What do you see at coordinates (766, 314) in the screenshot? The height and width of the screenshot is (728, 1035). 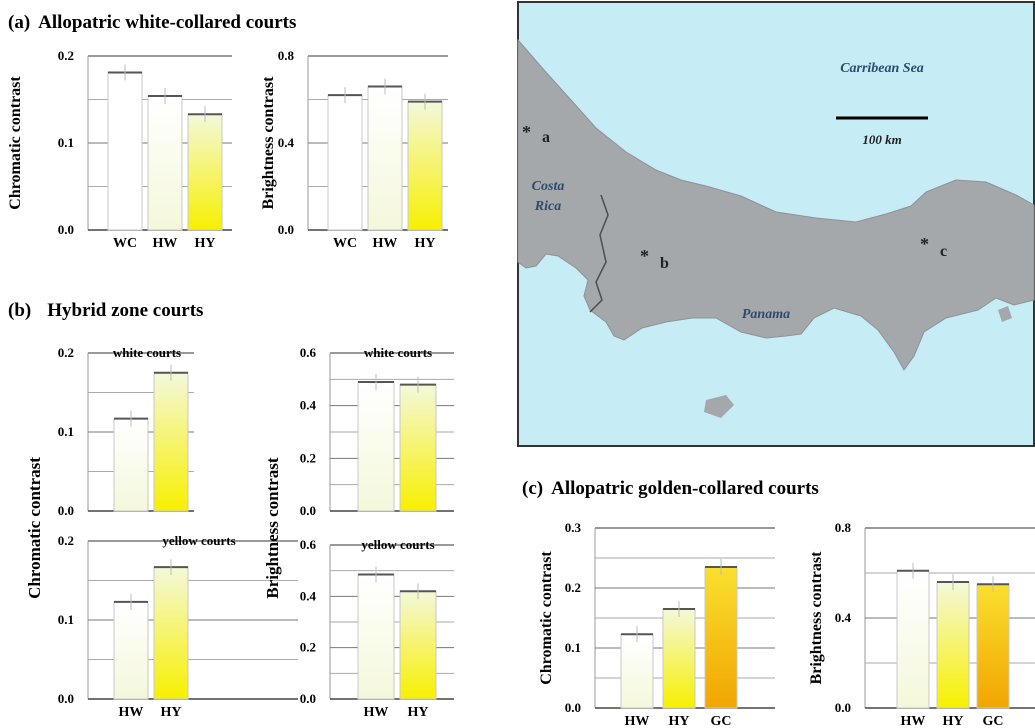 I see `panama-label: Panama` at bounding box center [766, 314].